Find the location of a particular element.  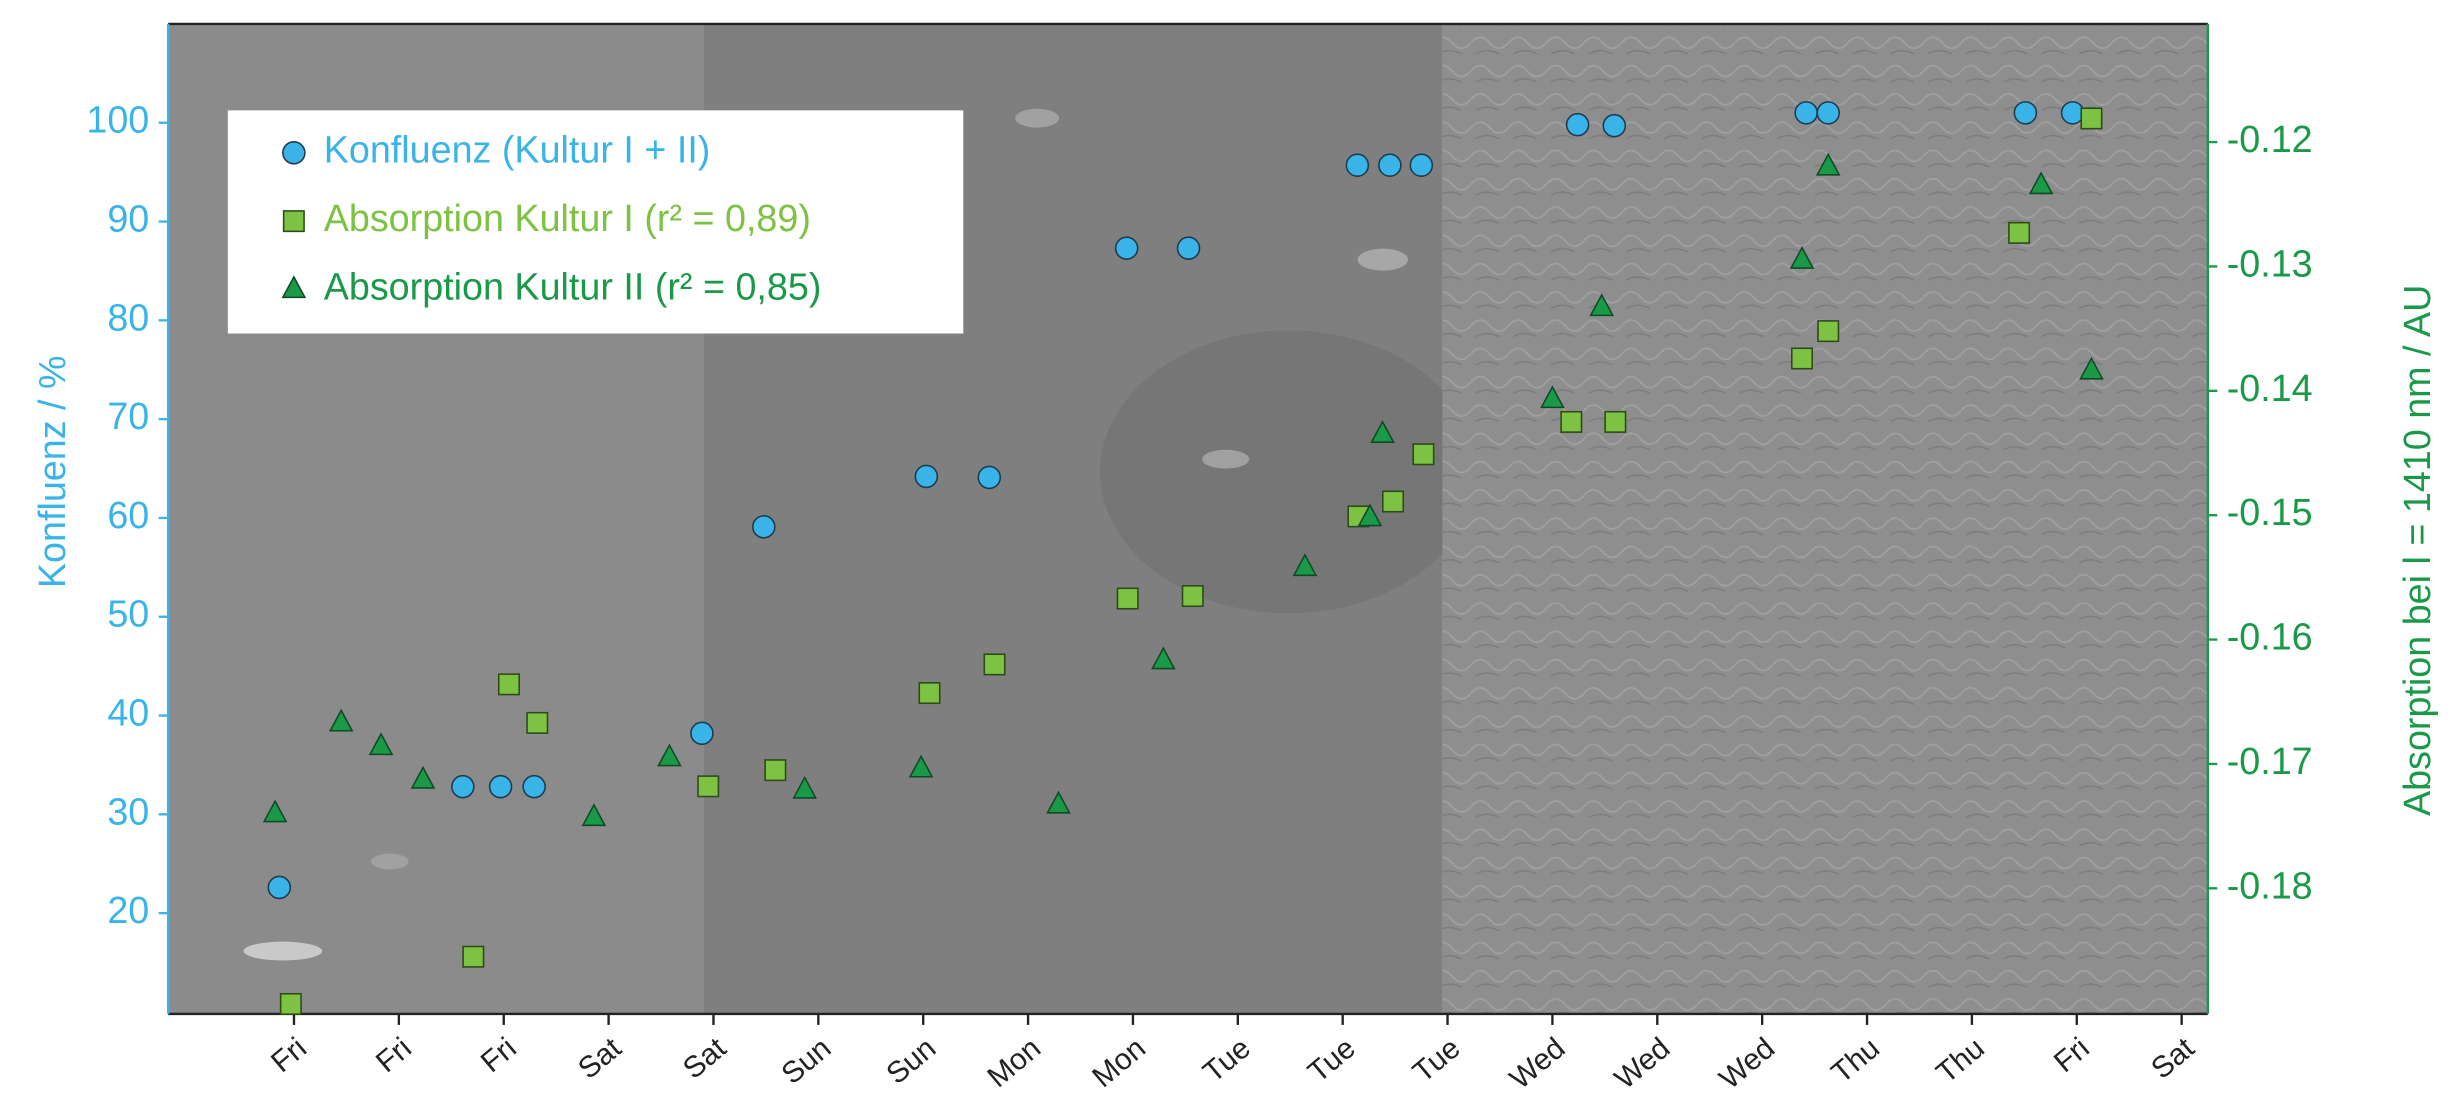

legend-label: Konfluenz (Kultur I + II) is located at coordinates (517, 150).